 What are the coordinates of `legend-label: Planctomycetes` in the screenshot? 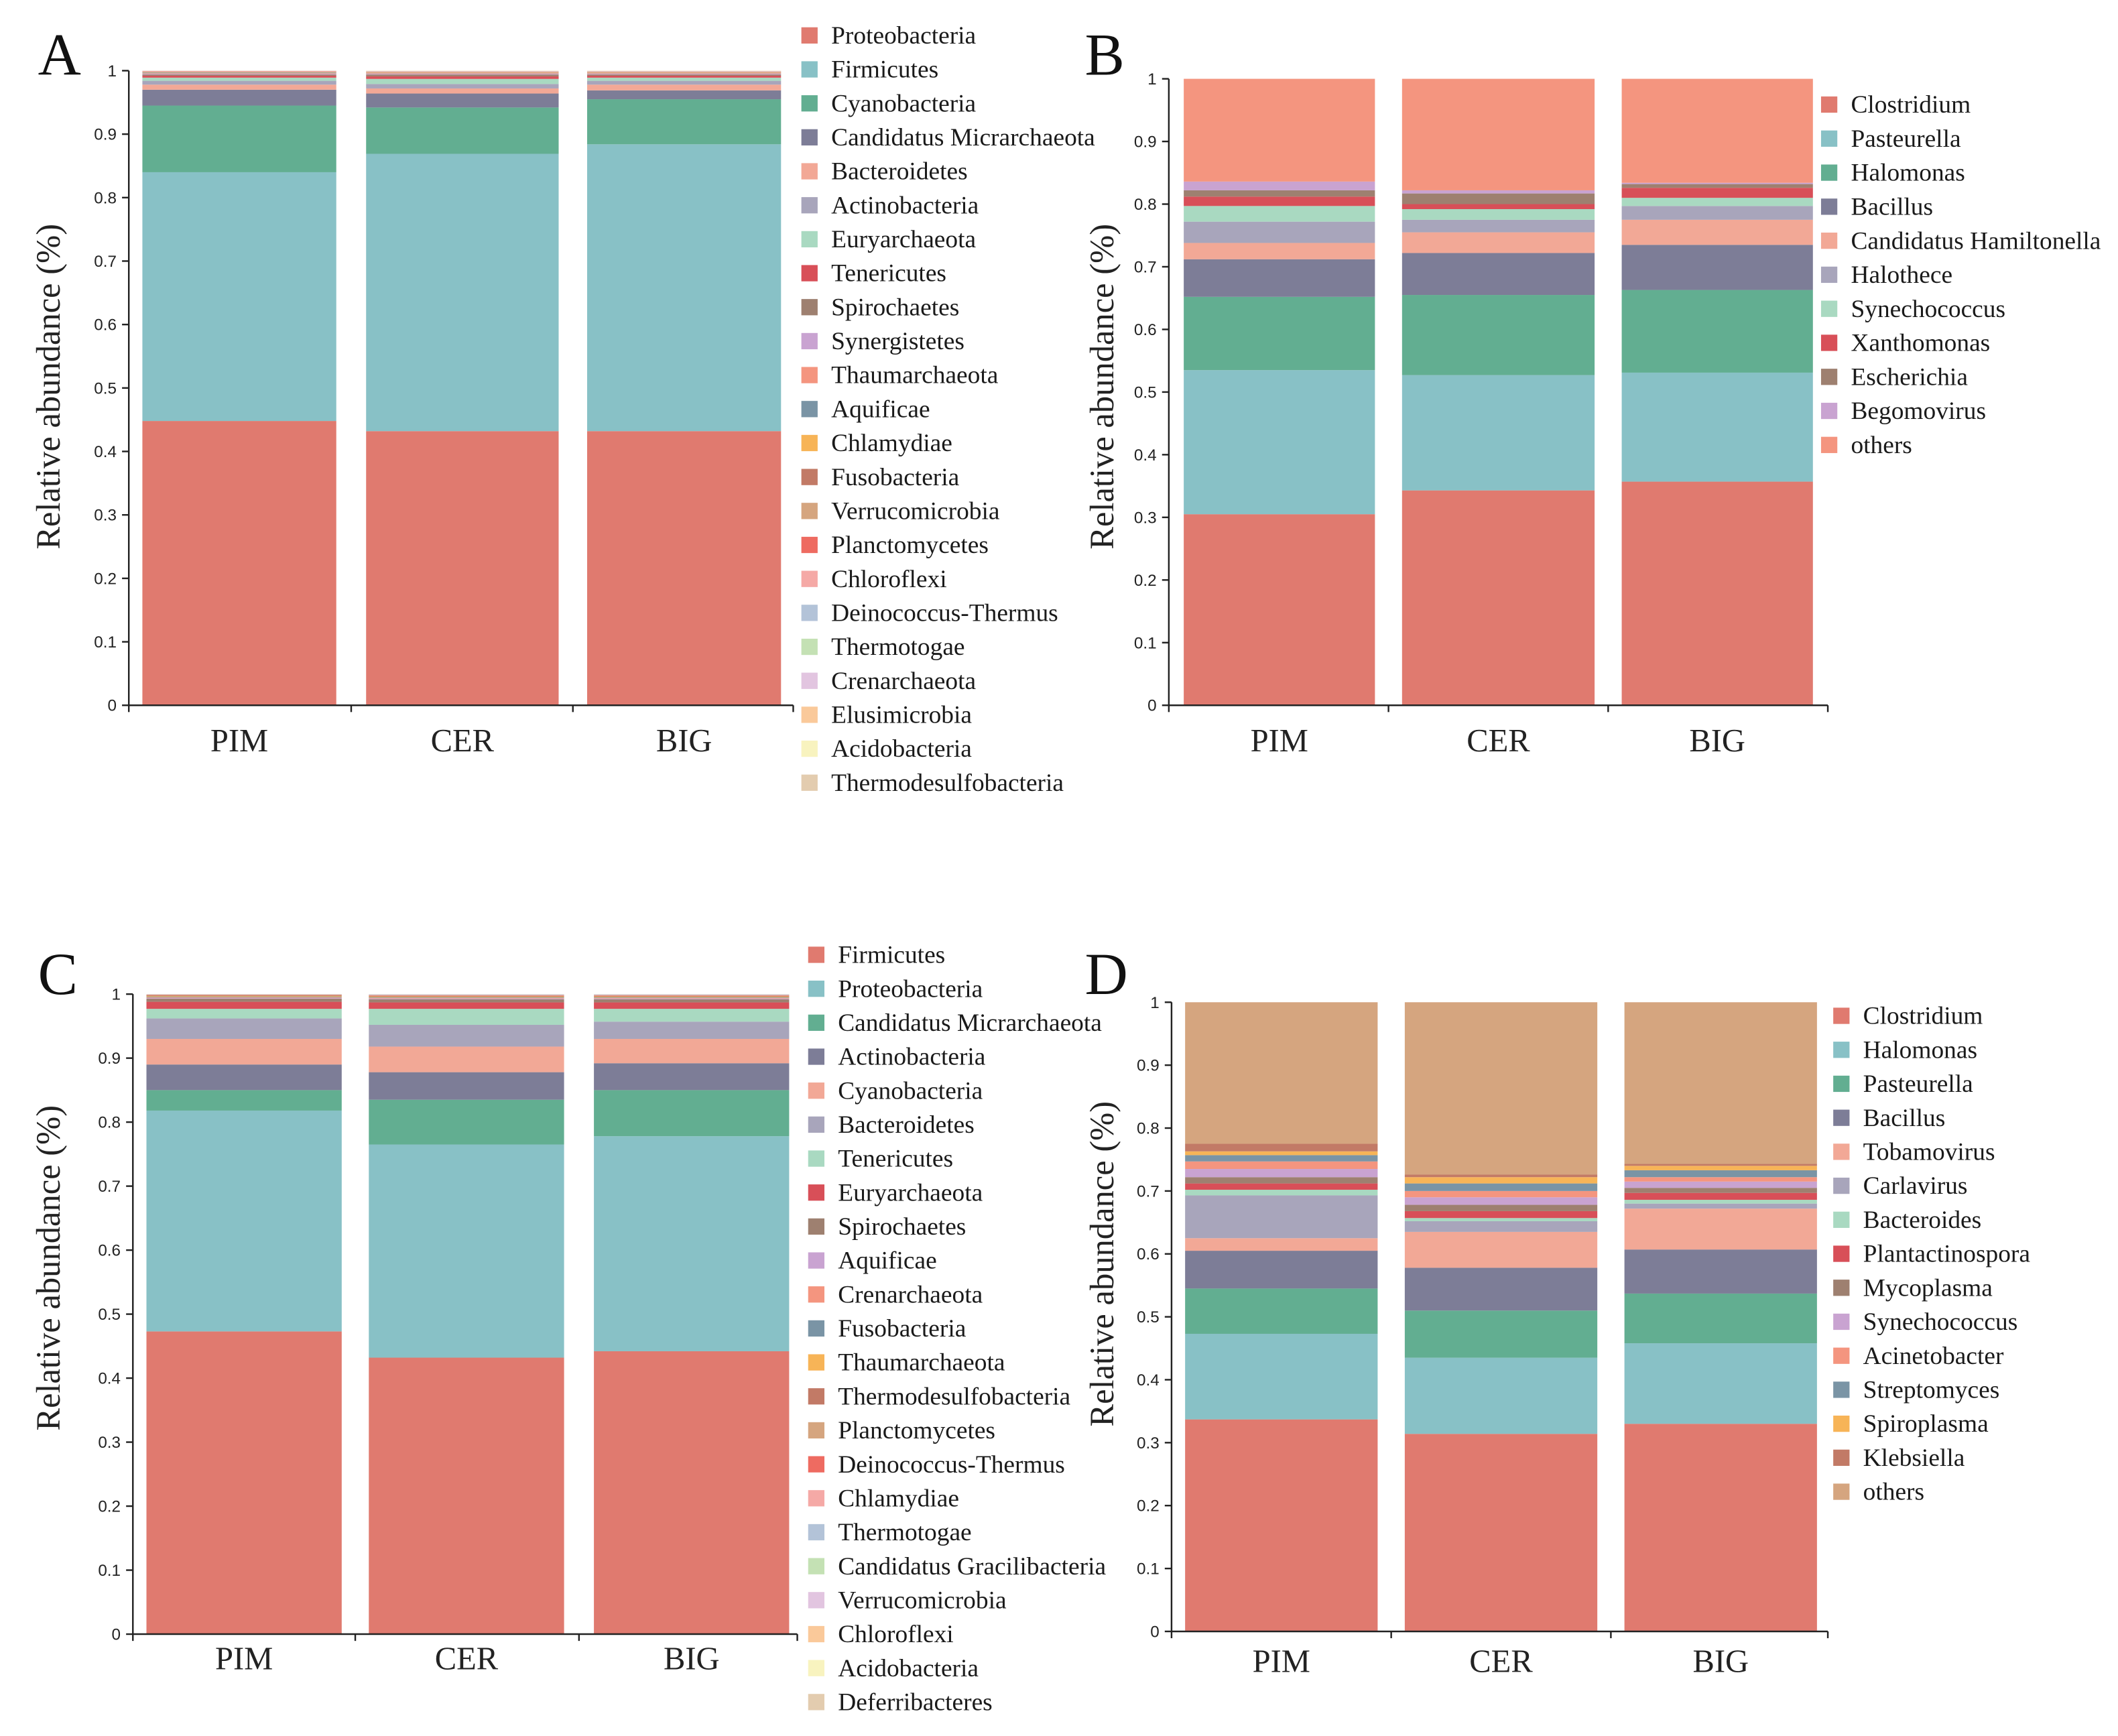 It's located at (910, 545).